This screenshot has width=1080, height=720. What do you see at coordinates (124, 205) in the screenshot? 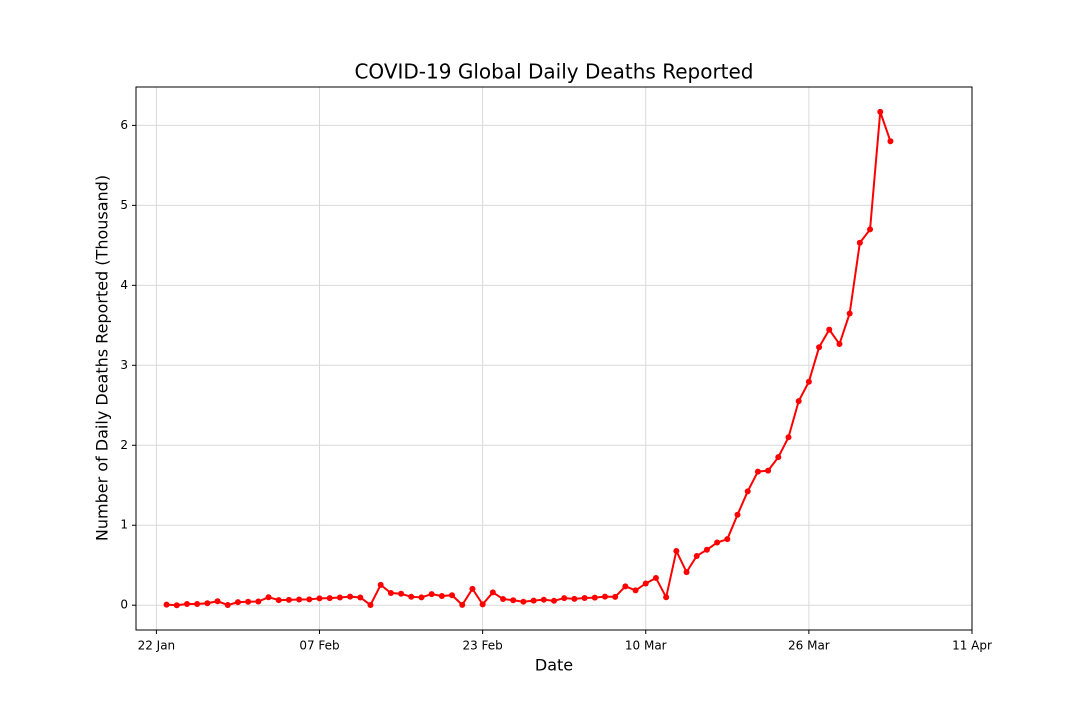
I see `y-tick-label: 5` at bounding box center [124, 205].